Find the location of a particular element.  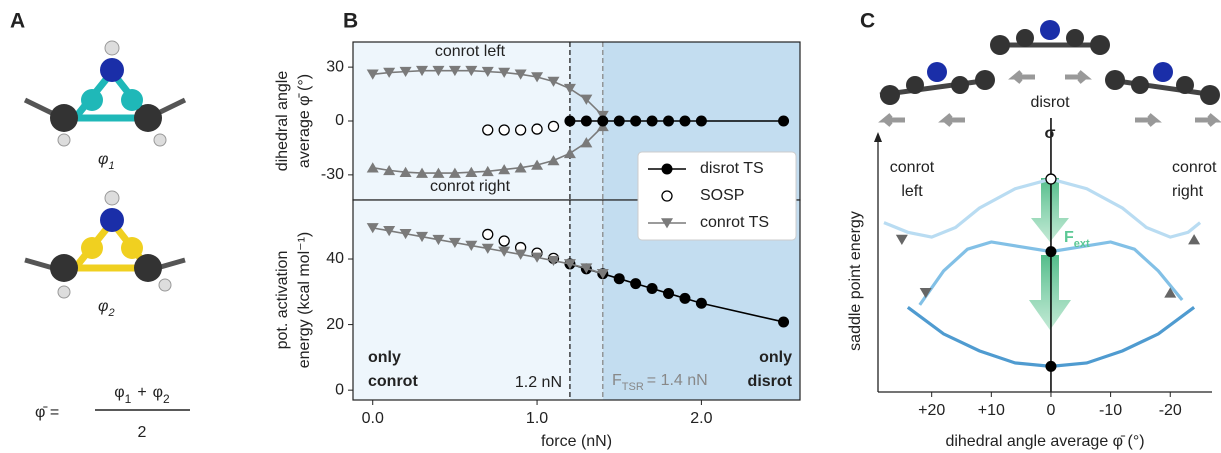

y-tick-label: 40 is located at coordinates (335, 258).